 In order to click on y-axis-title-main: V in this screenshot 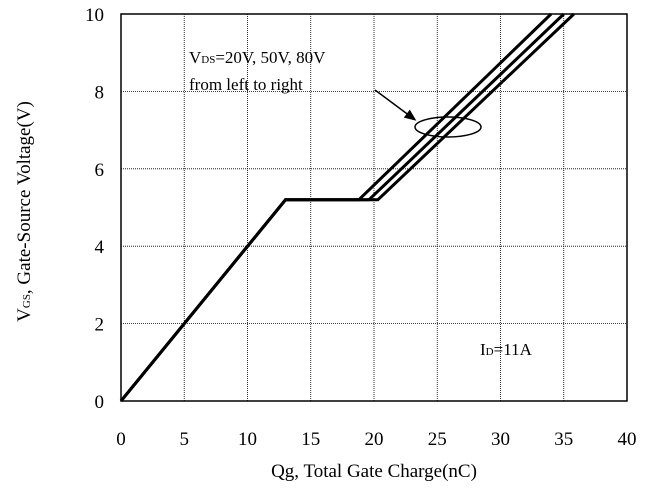, I will do `click(24, 315)`.